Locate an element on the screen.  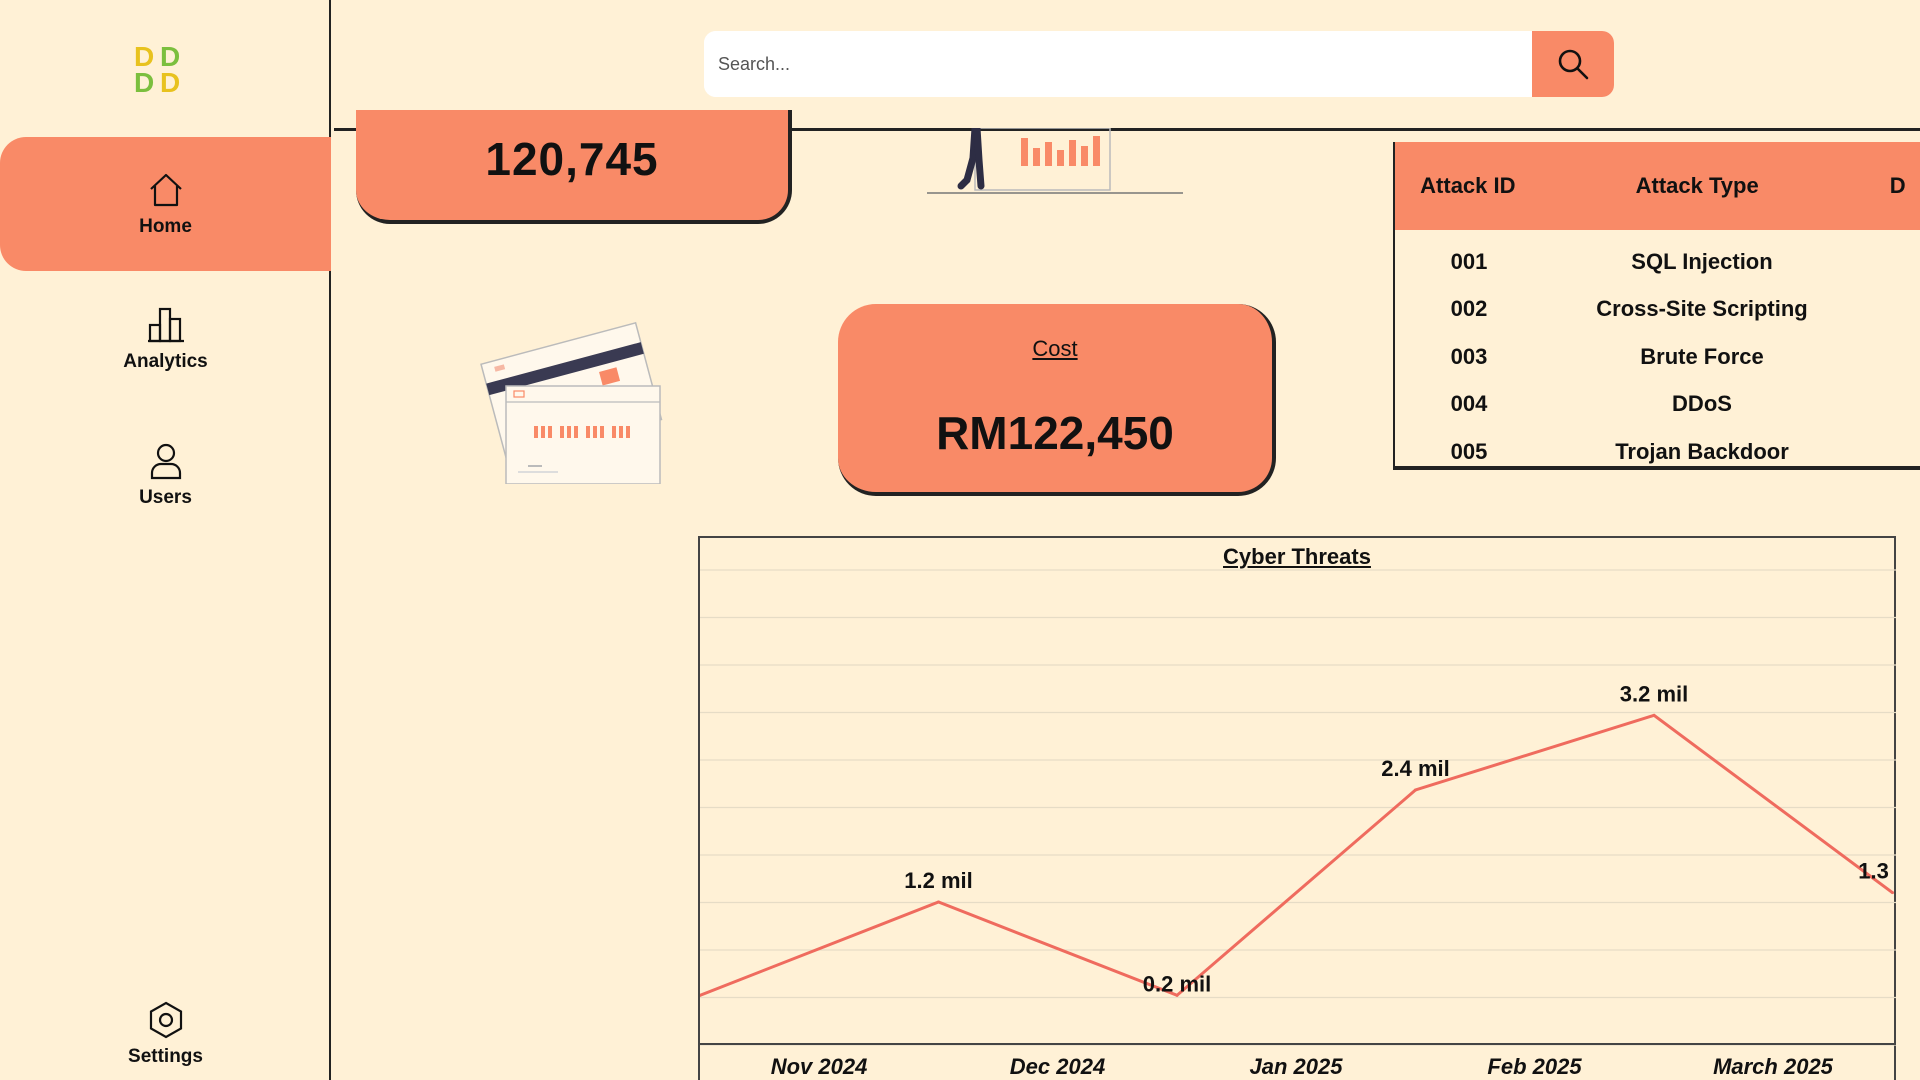
data-label: 1.3 mil is located at coordinates (1877, 871).